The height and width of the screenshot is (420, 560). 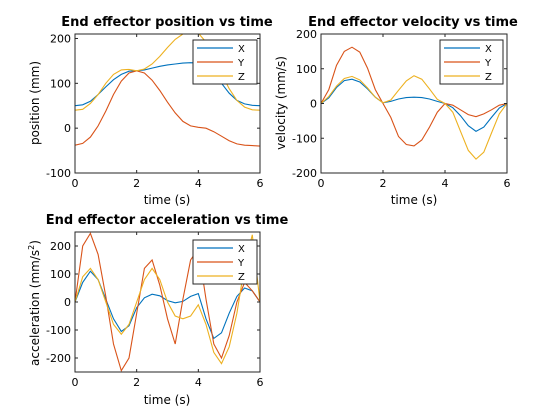 What do you see at coordinates (260, 382) in the screenshot?
I see `acceleration-xtick-label: 6` at bounding box center [260, 382].